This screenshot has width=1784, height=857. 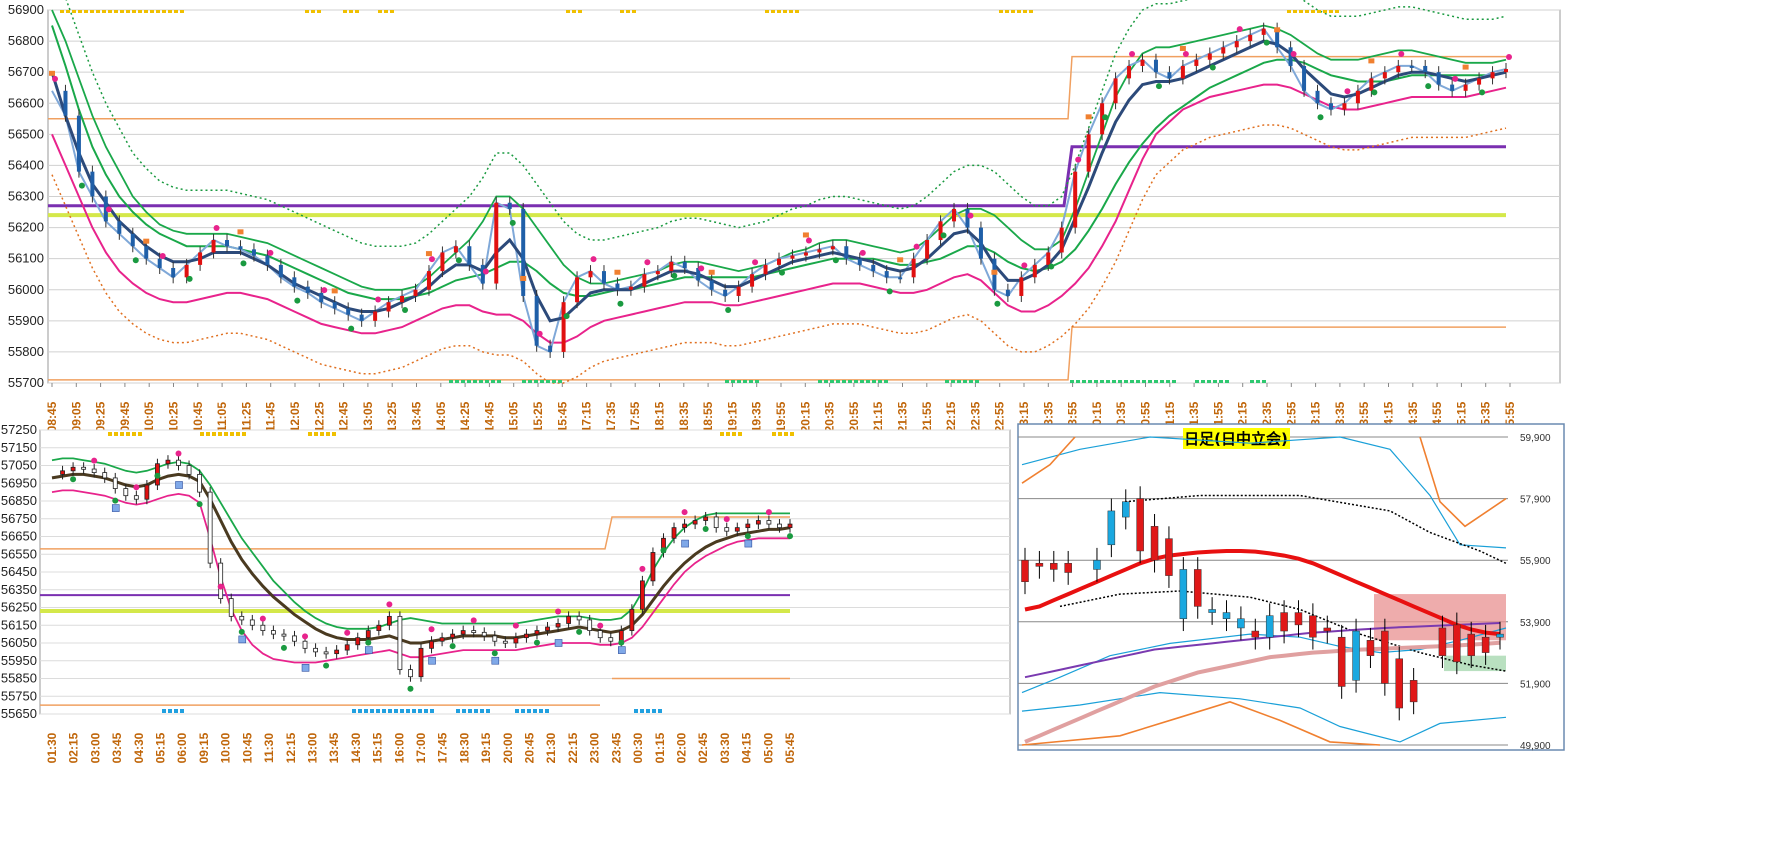 I want to click on x-tick-label: 12:15, so click(x=291, y=747).